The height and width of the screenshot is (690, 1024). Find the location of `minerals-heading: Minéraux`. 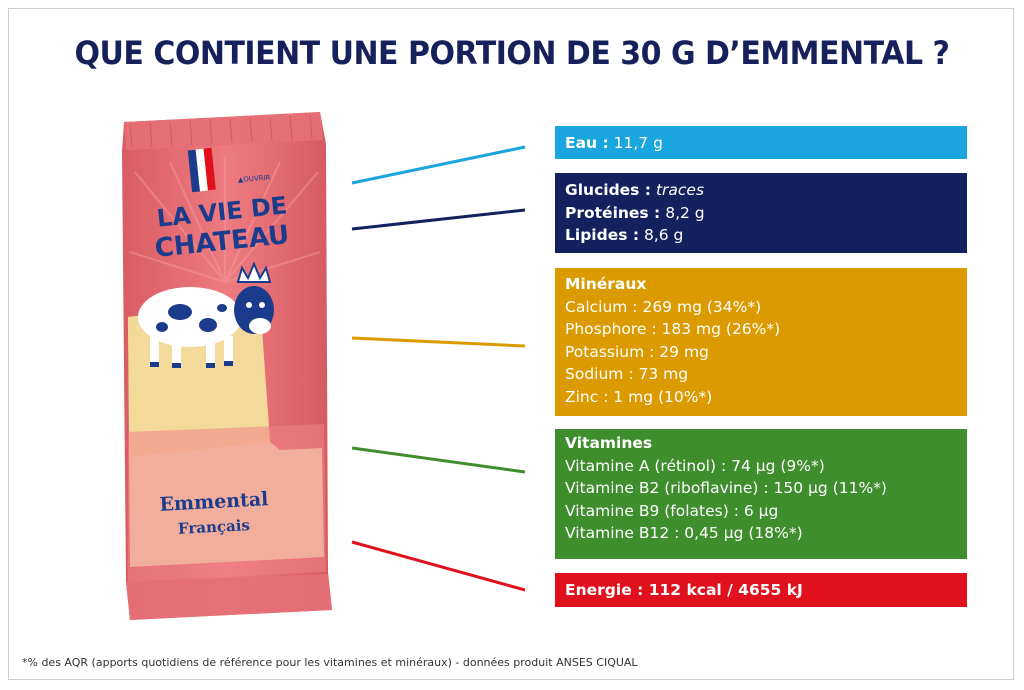

minerals-heading: Minéraux is located at coordinates (606, 284).